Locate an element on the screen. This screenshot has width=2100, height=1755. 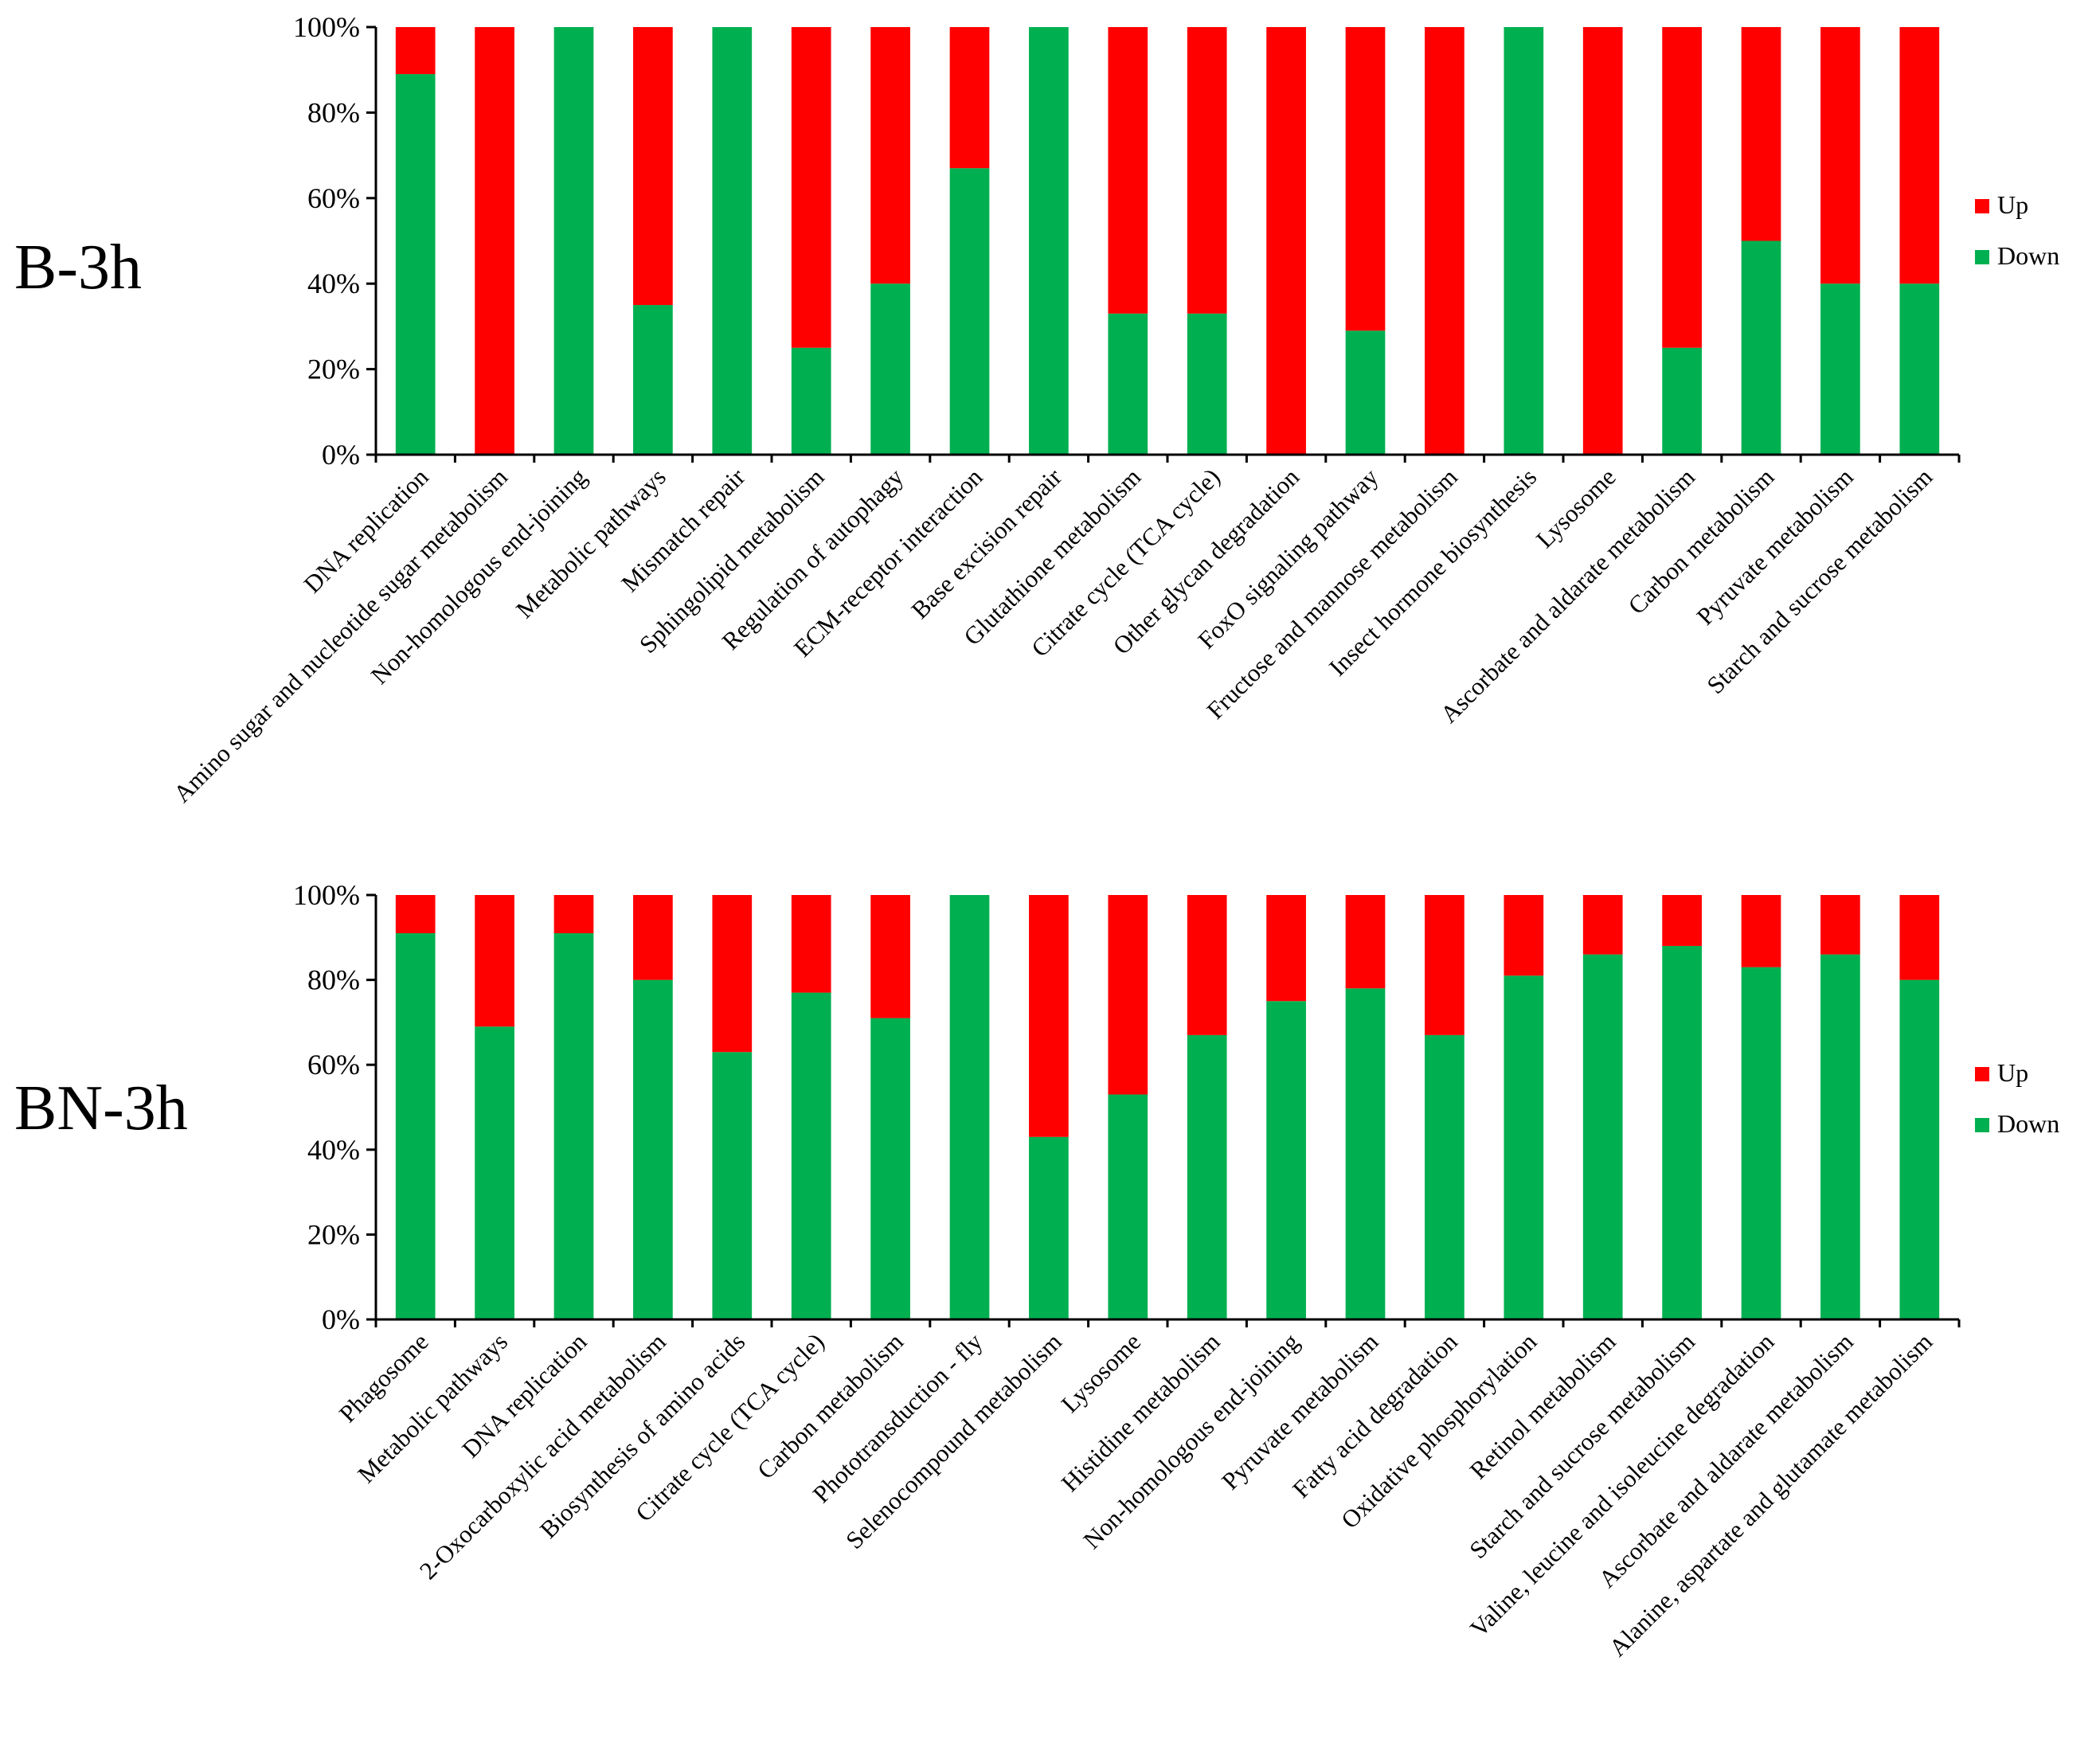
chart-1-y-tick-label-5: 100% is located at coordinates (326, 27).